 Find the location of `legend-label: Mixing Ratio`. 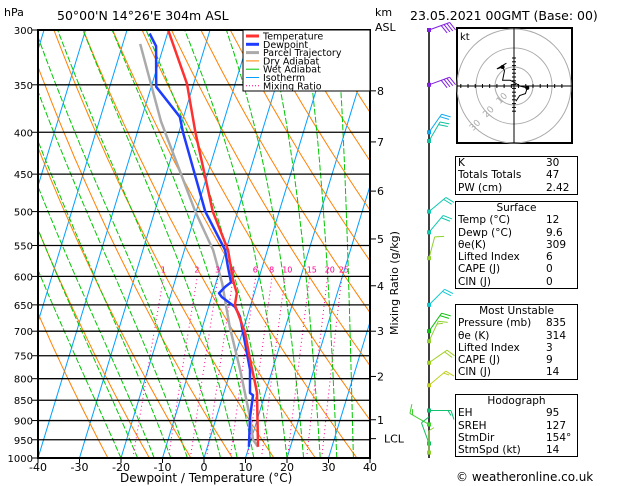

legend-label: Mixing Ratio is located at coordinates (292, 86).